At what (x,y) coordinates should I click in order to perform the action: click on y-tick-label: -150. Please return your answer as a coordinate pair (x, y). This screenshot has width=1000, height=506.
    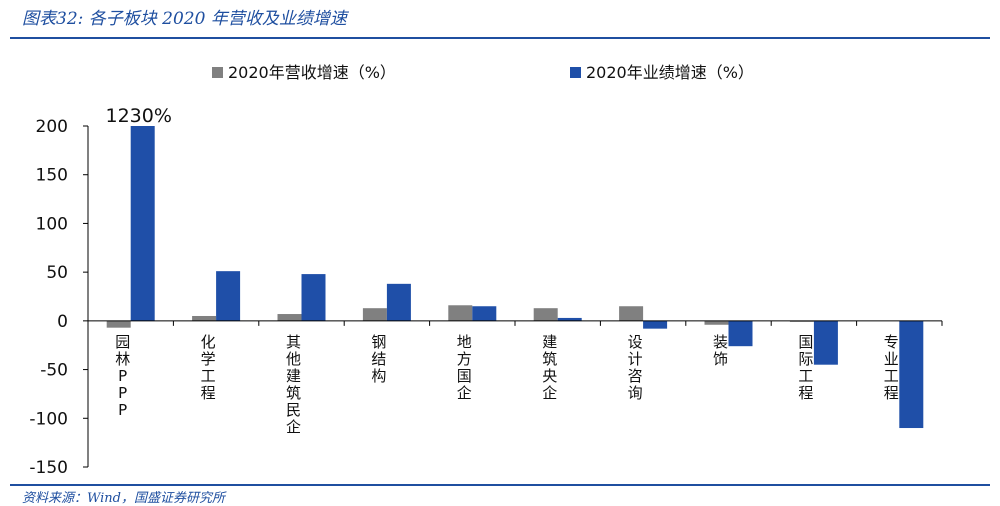
    Looking at the image, I should click on (48, 468).